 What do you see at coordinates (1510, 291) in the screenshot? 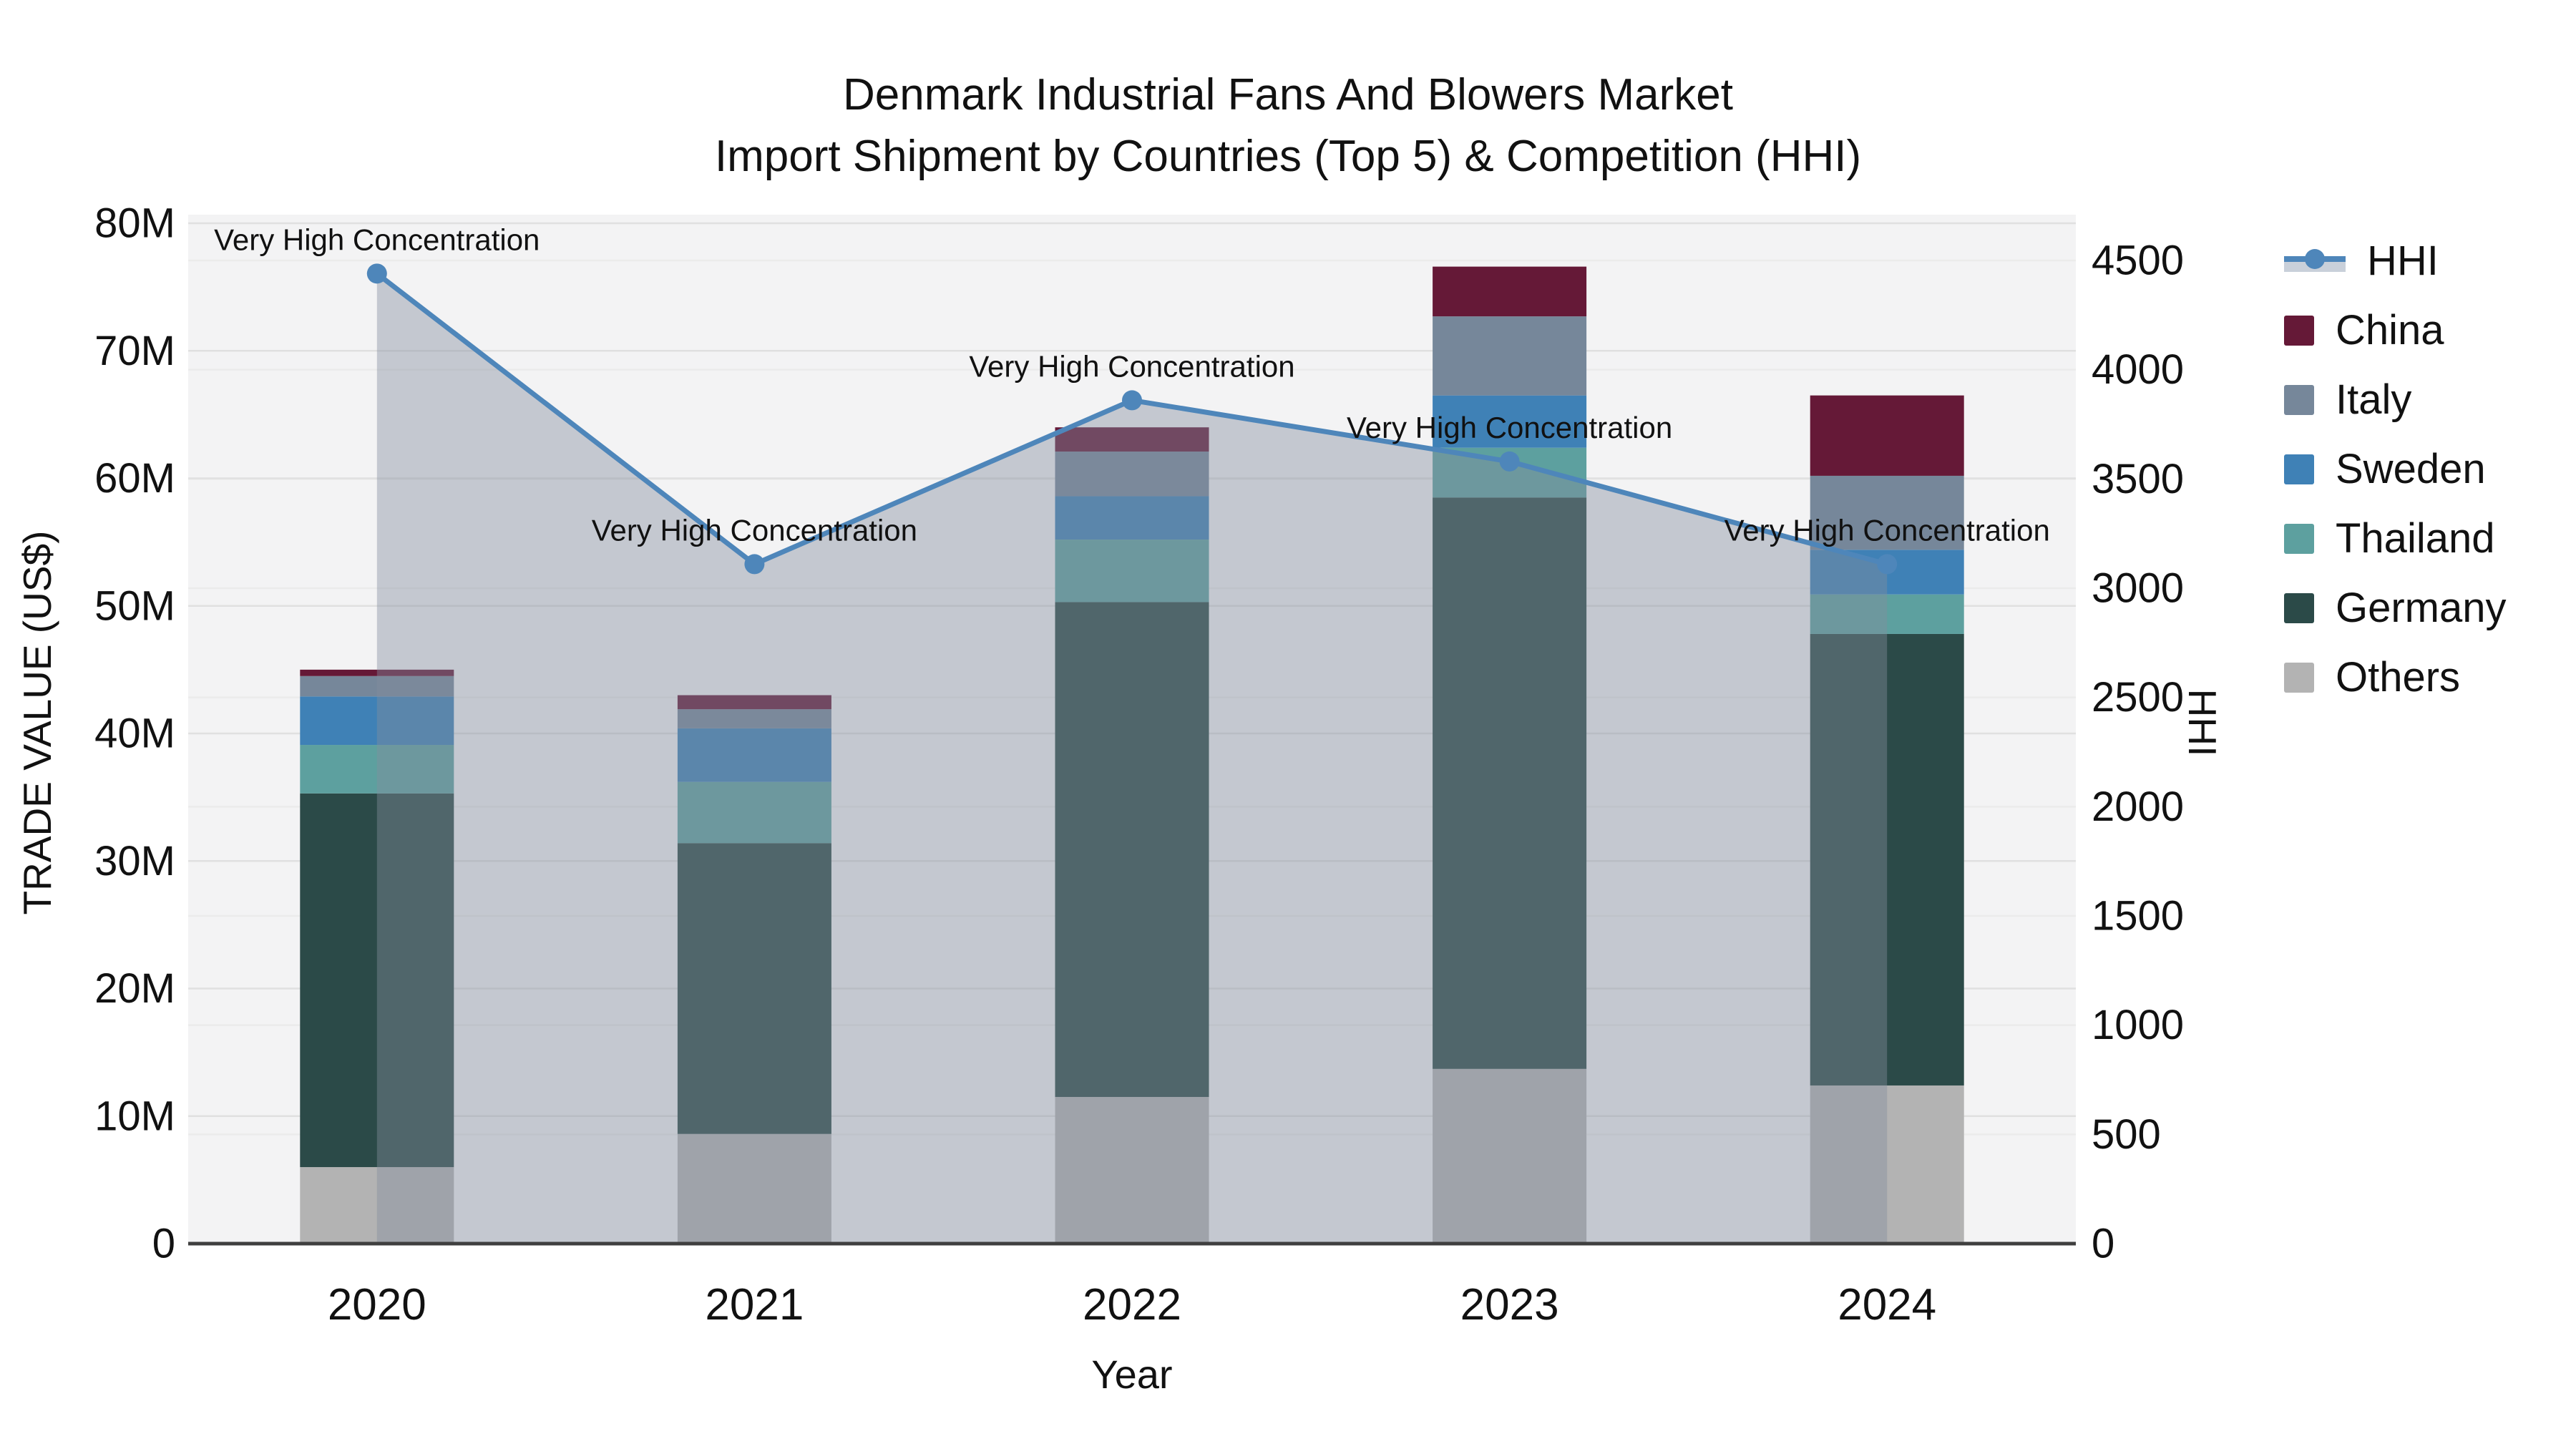
I see `bar-segment-china-2023` at bounding box center [1510, 291].